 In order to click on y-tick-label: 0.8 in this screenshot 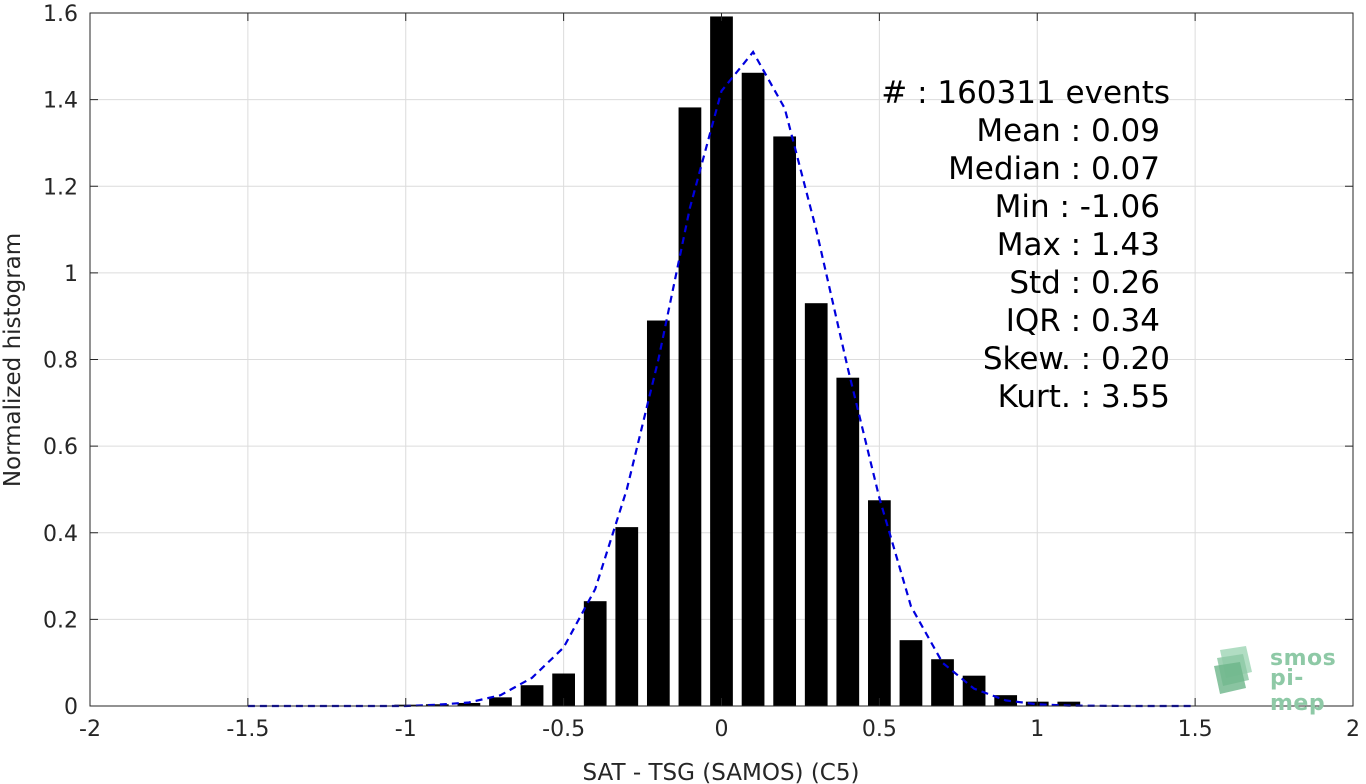, I will do `click(60, 361)`.